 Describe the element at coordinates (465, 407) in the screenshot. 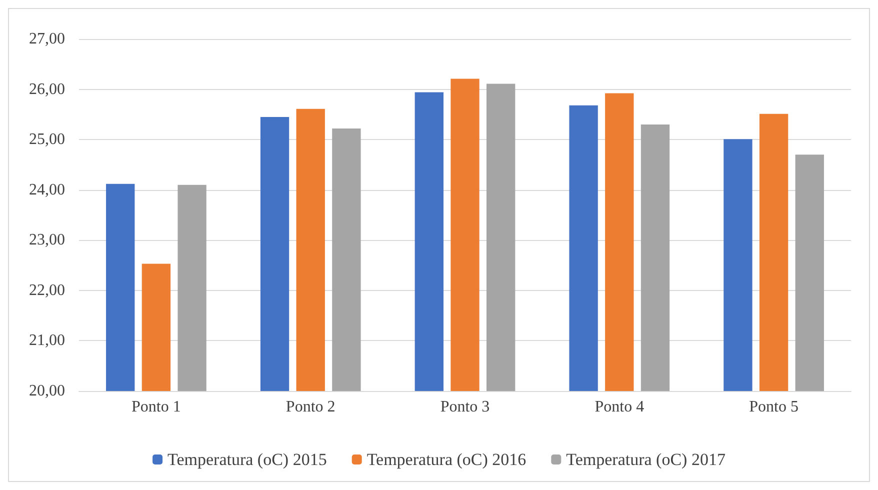

I see `x-tick-label: Ponto 3` at that location.